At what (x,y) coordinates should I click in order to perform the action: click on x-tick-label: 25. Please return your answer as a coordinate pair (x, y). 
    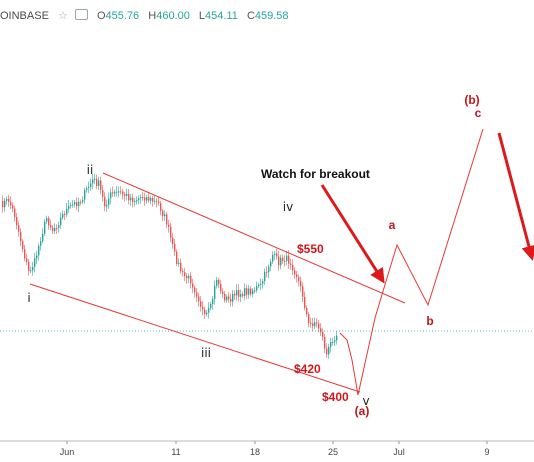
    Looking at the image, I should click on (333, 452).